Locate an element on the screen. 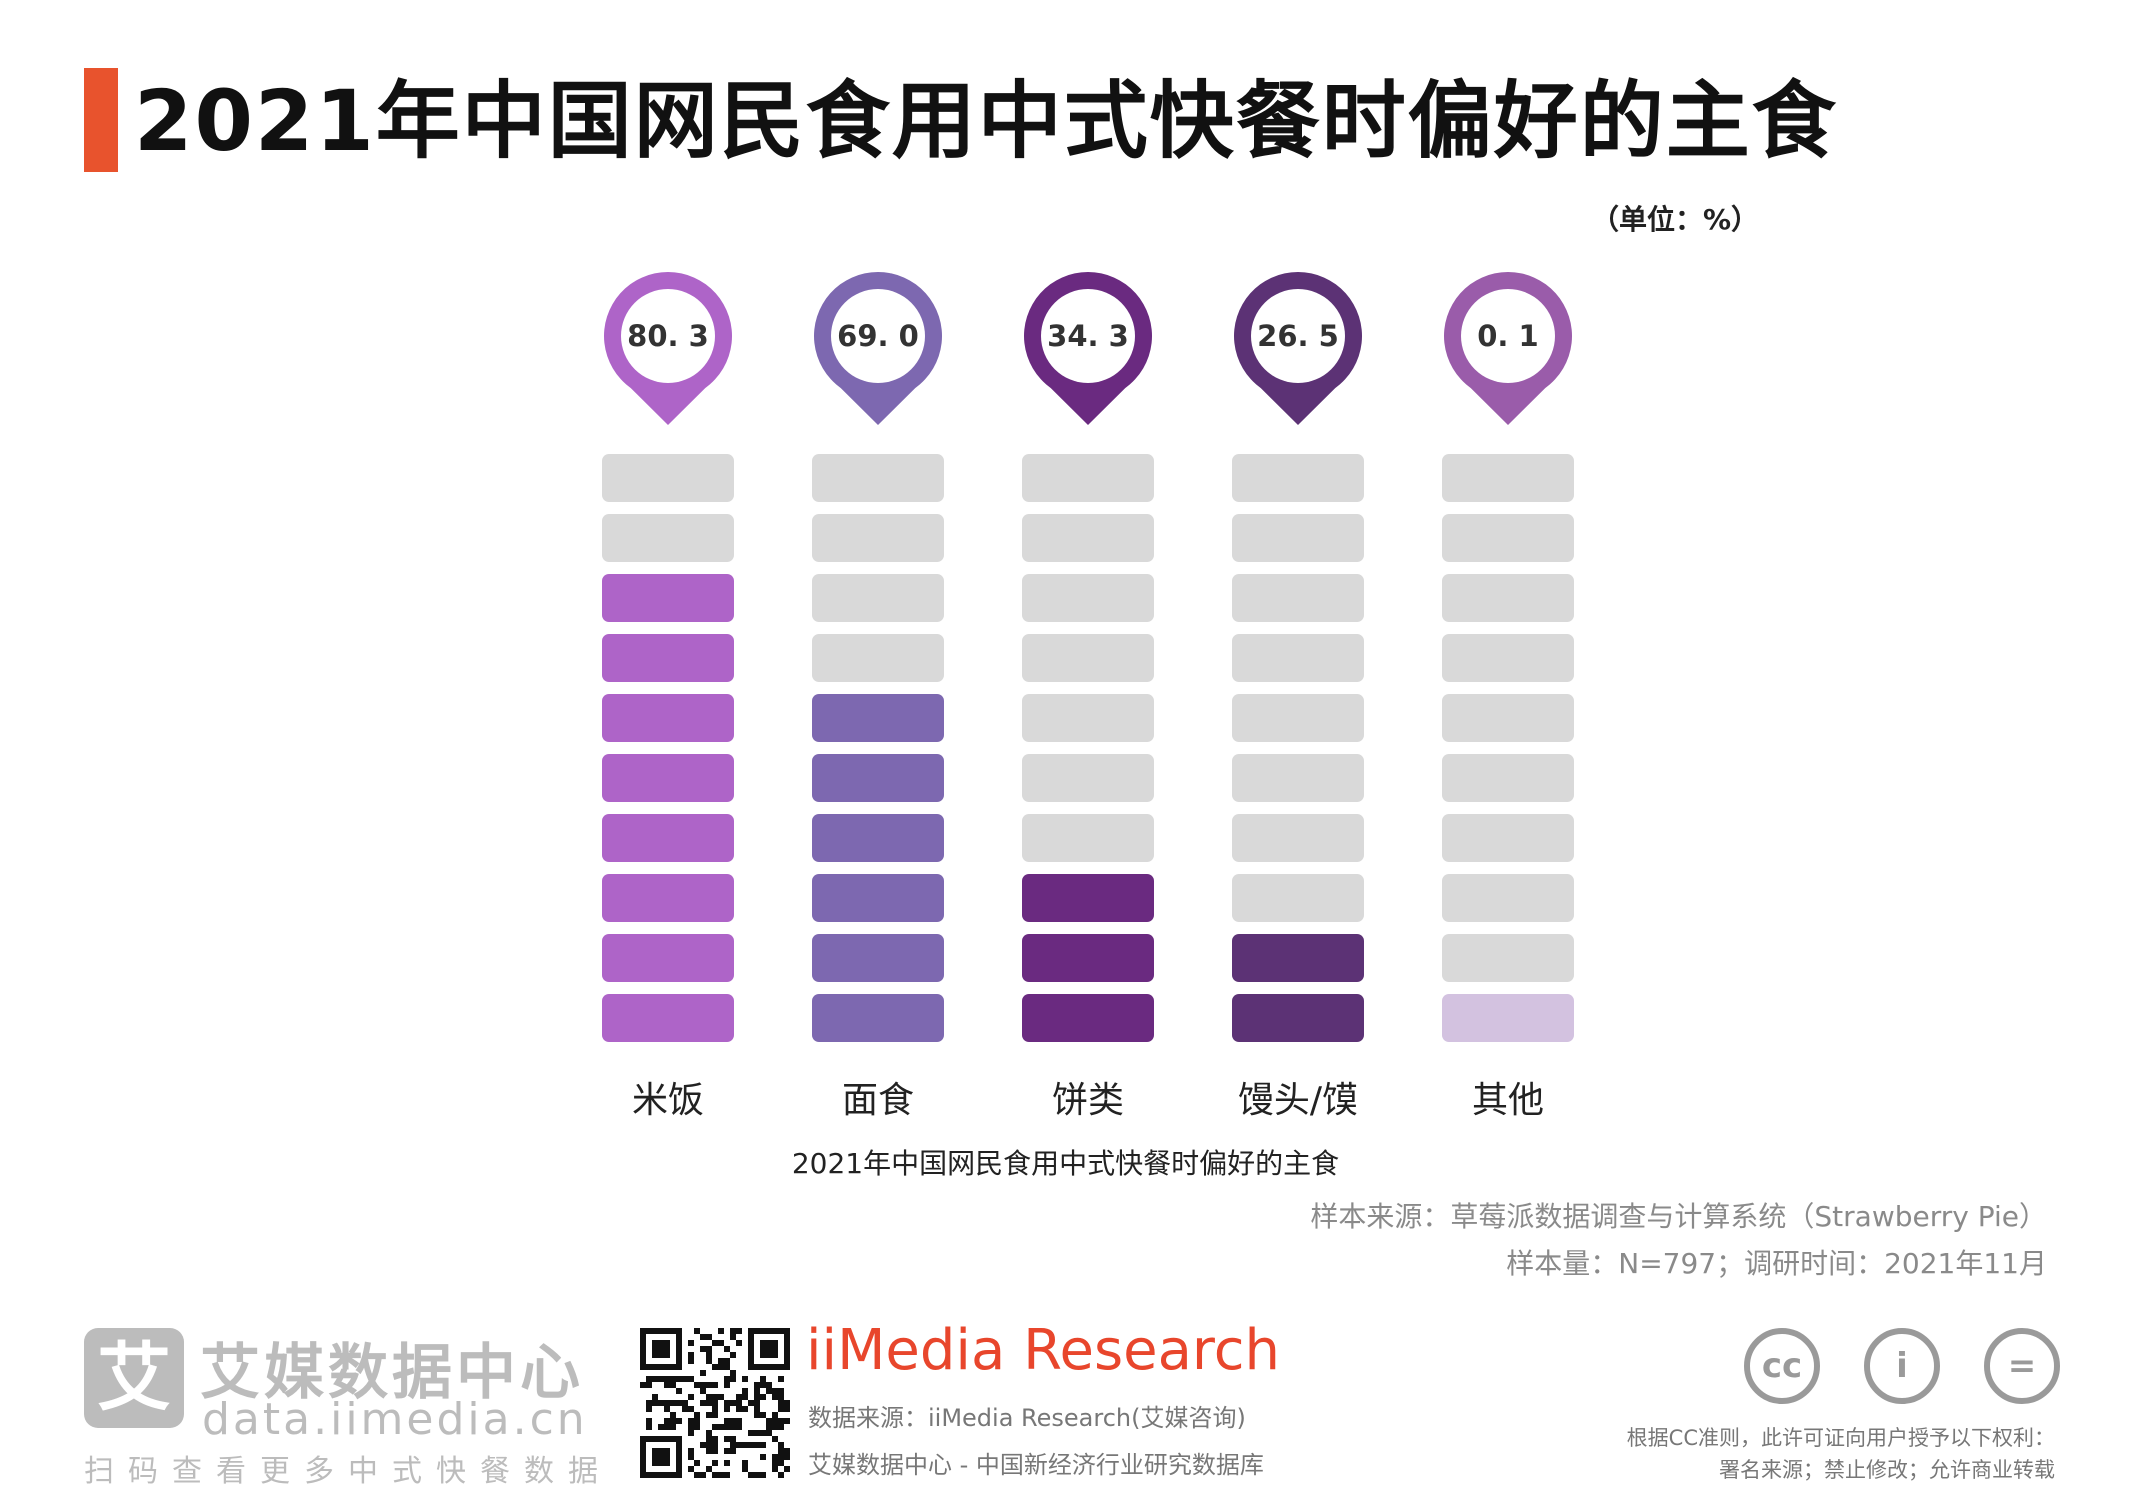 The image size is (2131, 1491). bar-column: 80. 3 米饭 is located at coordinates (668, 696).